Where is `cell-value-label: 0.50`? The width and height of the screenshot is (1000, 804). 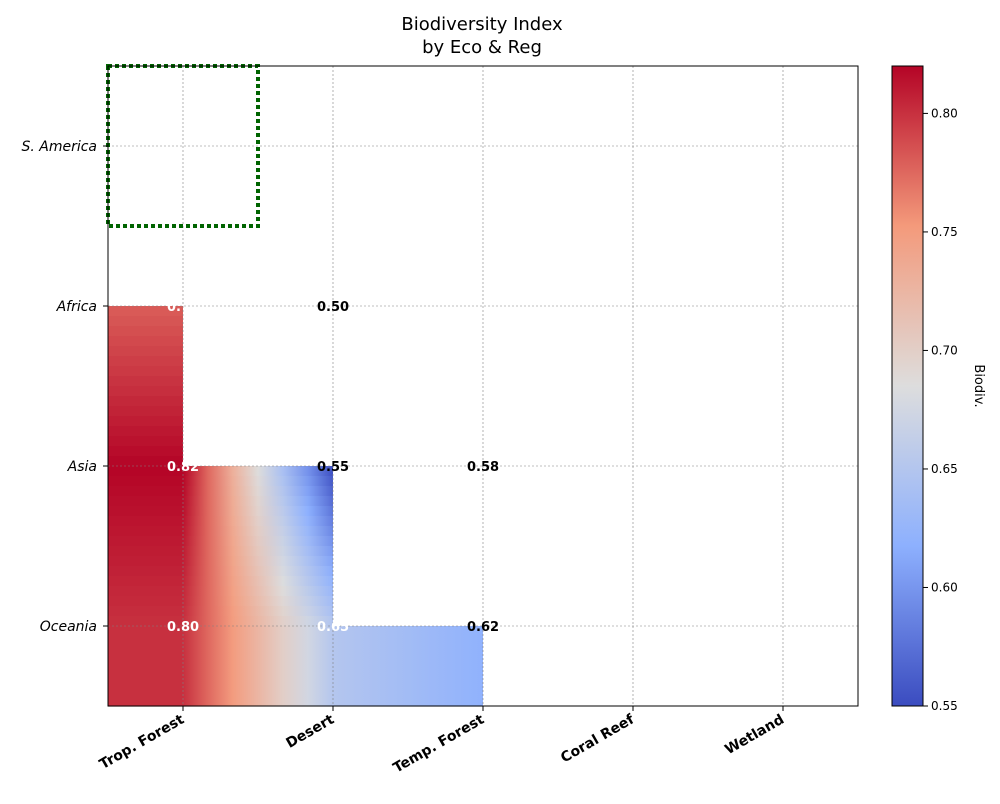 cell-value-label: 0.50 is located at coordinates (333, 307).